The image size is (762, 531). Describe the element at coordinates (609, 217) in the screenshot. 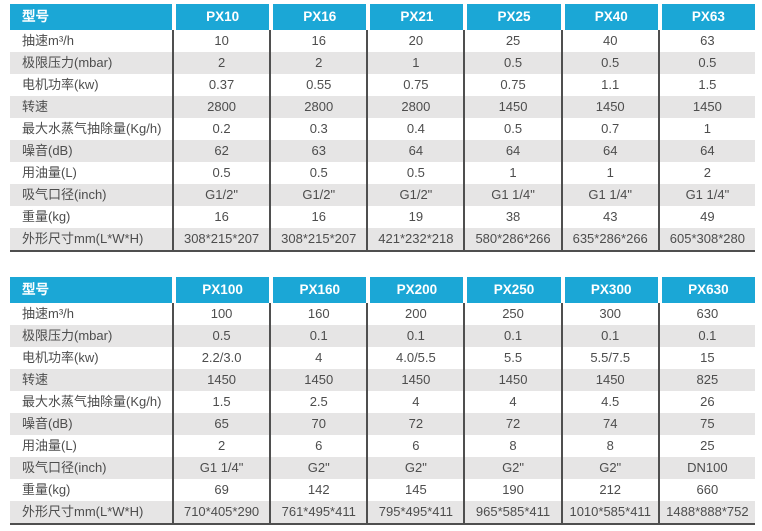

I see `data-cell: 43` at that location.